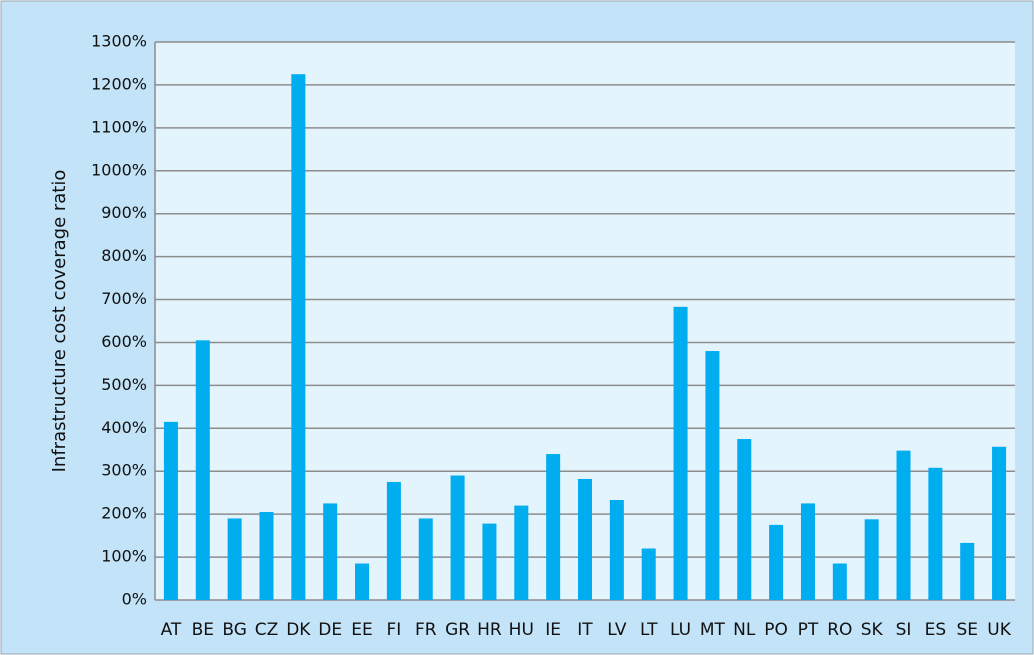  What do you see at coordinates (999, 630) in the screenshot?
I see `x-tick-label: UK` at bounding box center [999, 630].